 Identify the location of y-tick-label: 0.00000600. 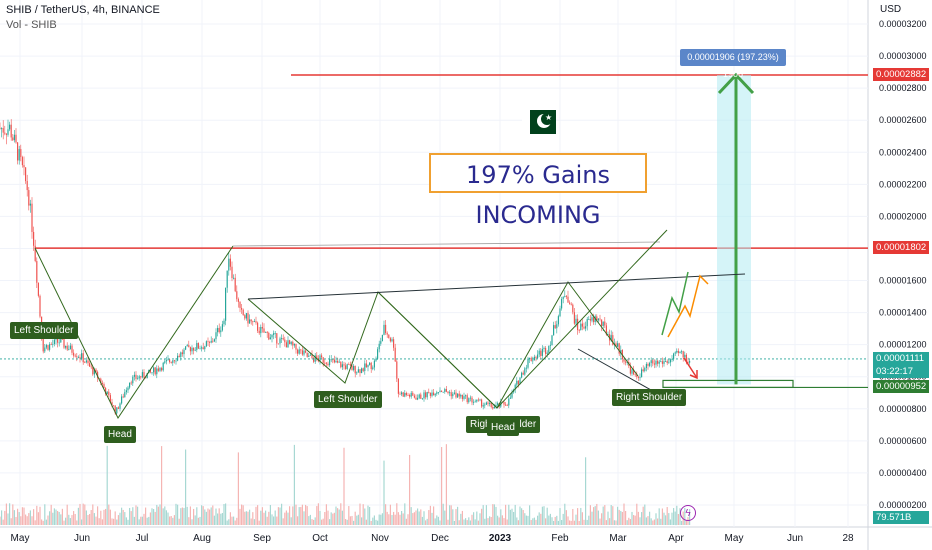
(903, 441).